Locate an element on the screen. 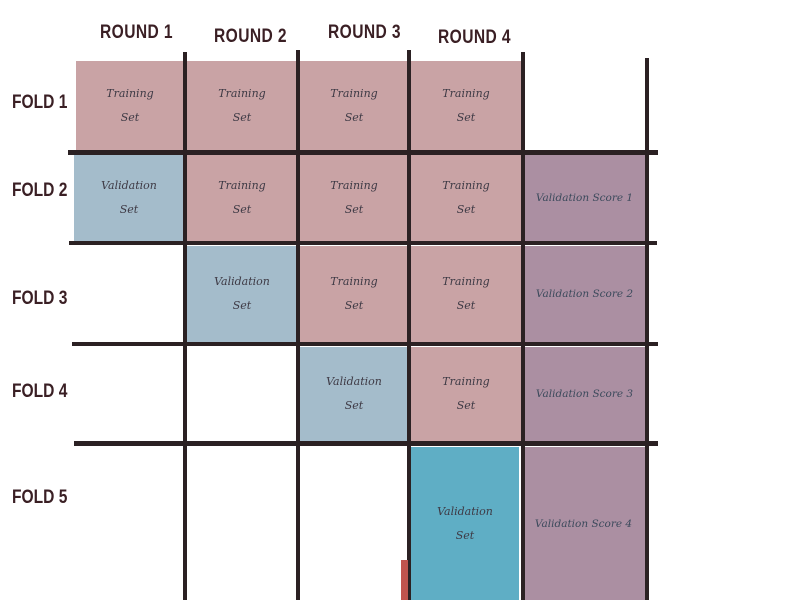 The width and height of the screenshot is (800, 600). cell-fold1-round3: Training Set is located at coordinates (354, 105).